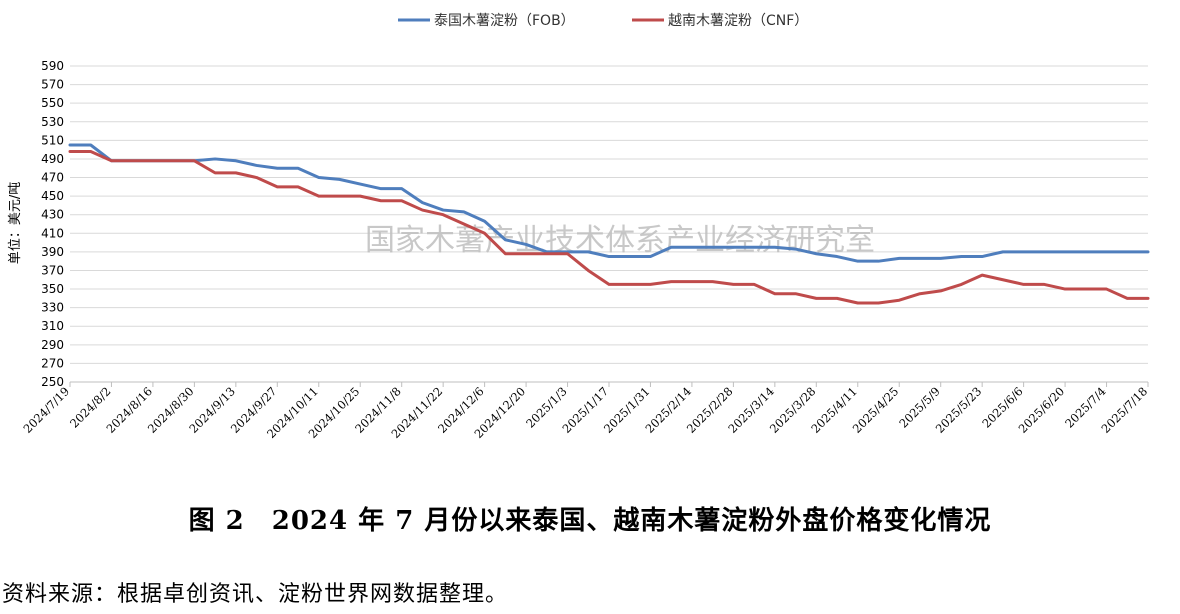 The height and width of the screenshot is (614, 1180). I want to click on y-axis-label: 单位：美元/吨, so click(15, 223).